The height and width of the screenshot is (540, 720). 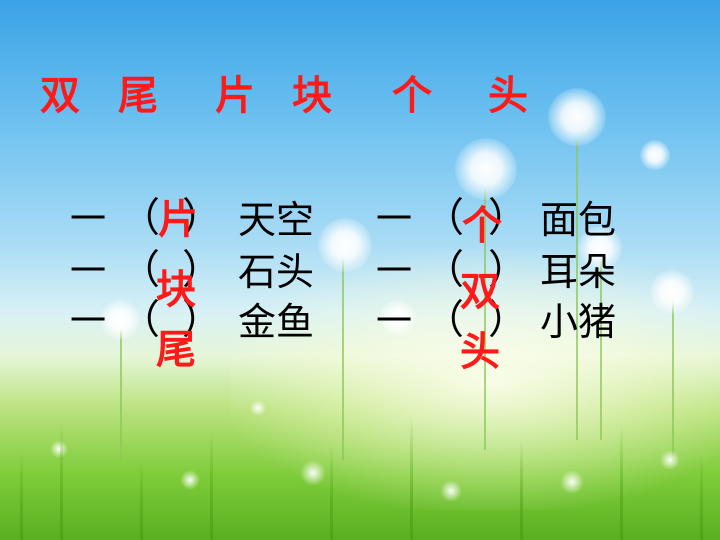 I want to click on answer-measure-word: 头, so click(x=480, y=352).